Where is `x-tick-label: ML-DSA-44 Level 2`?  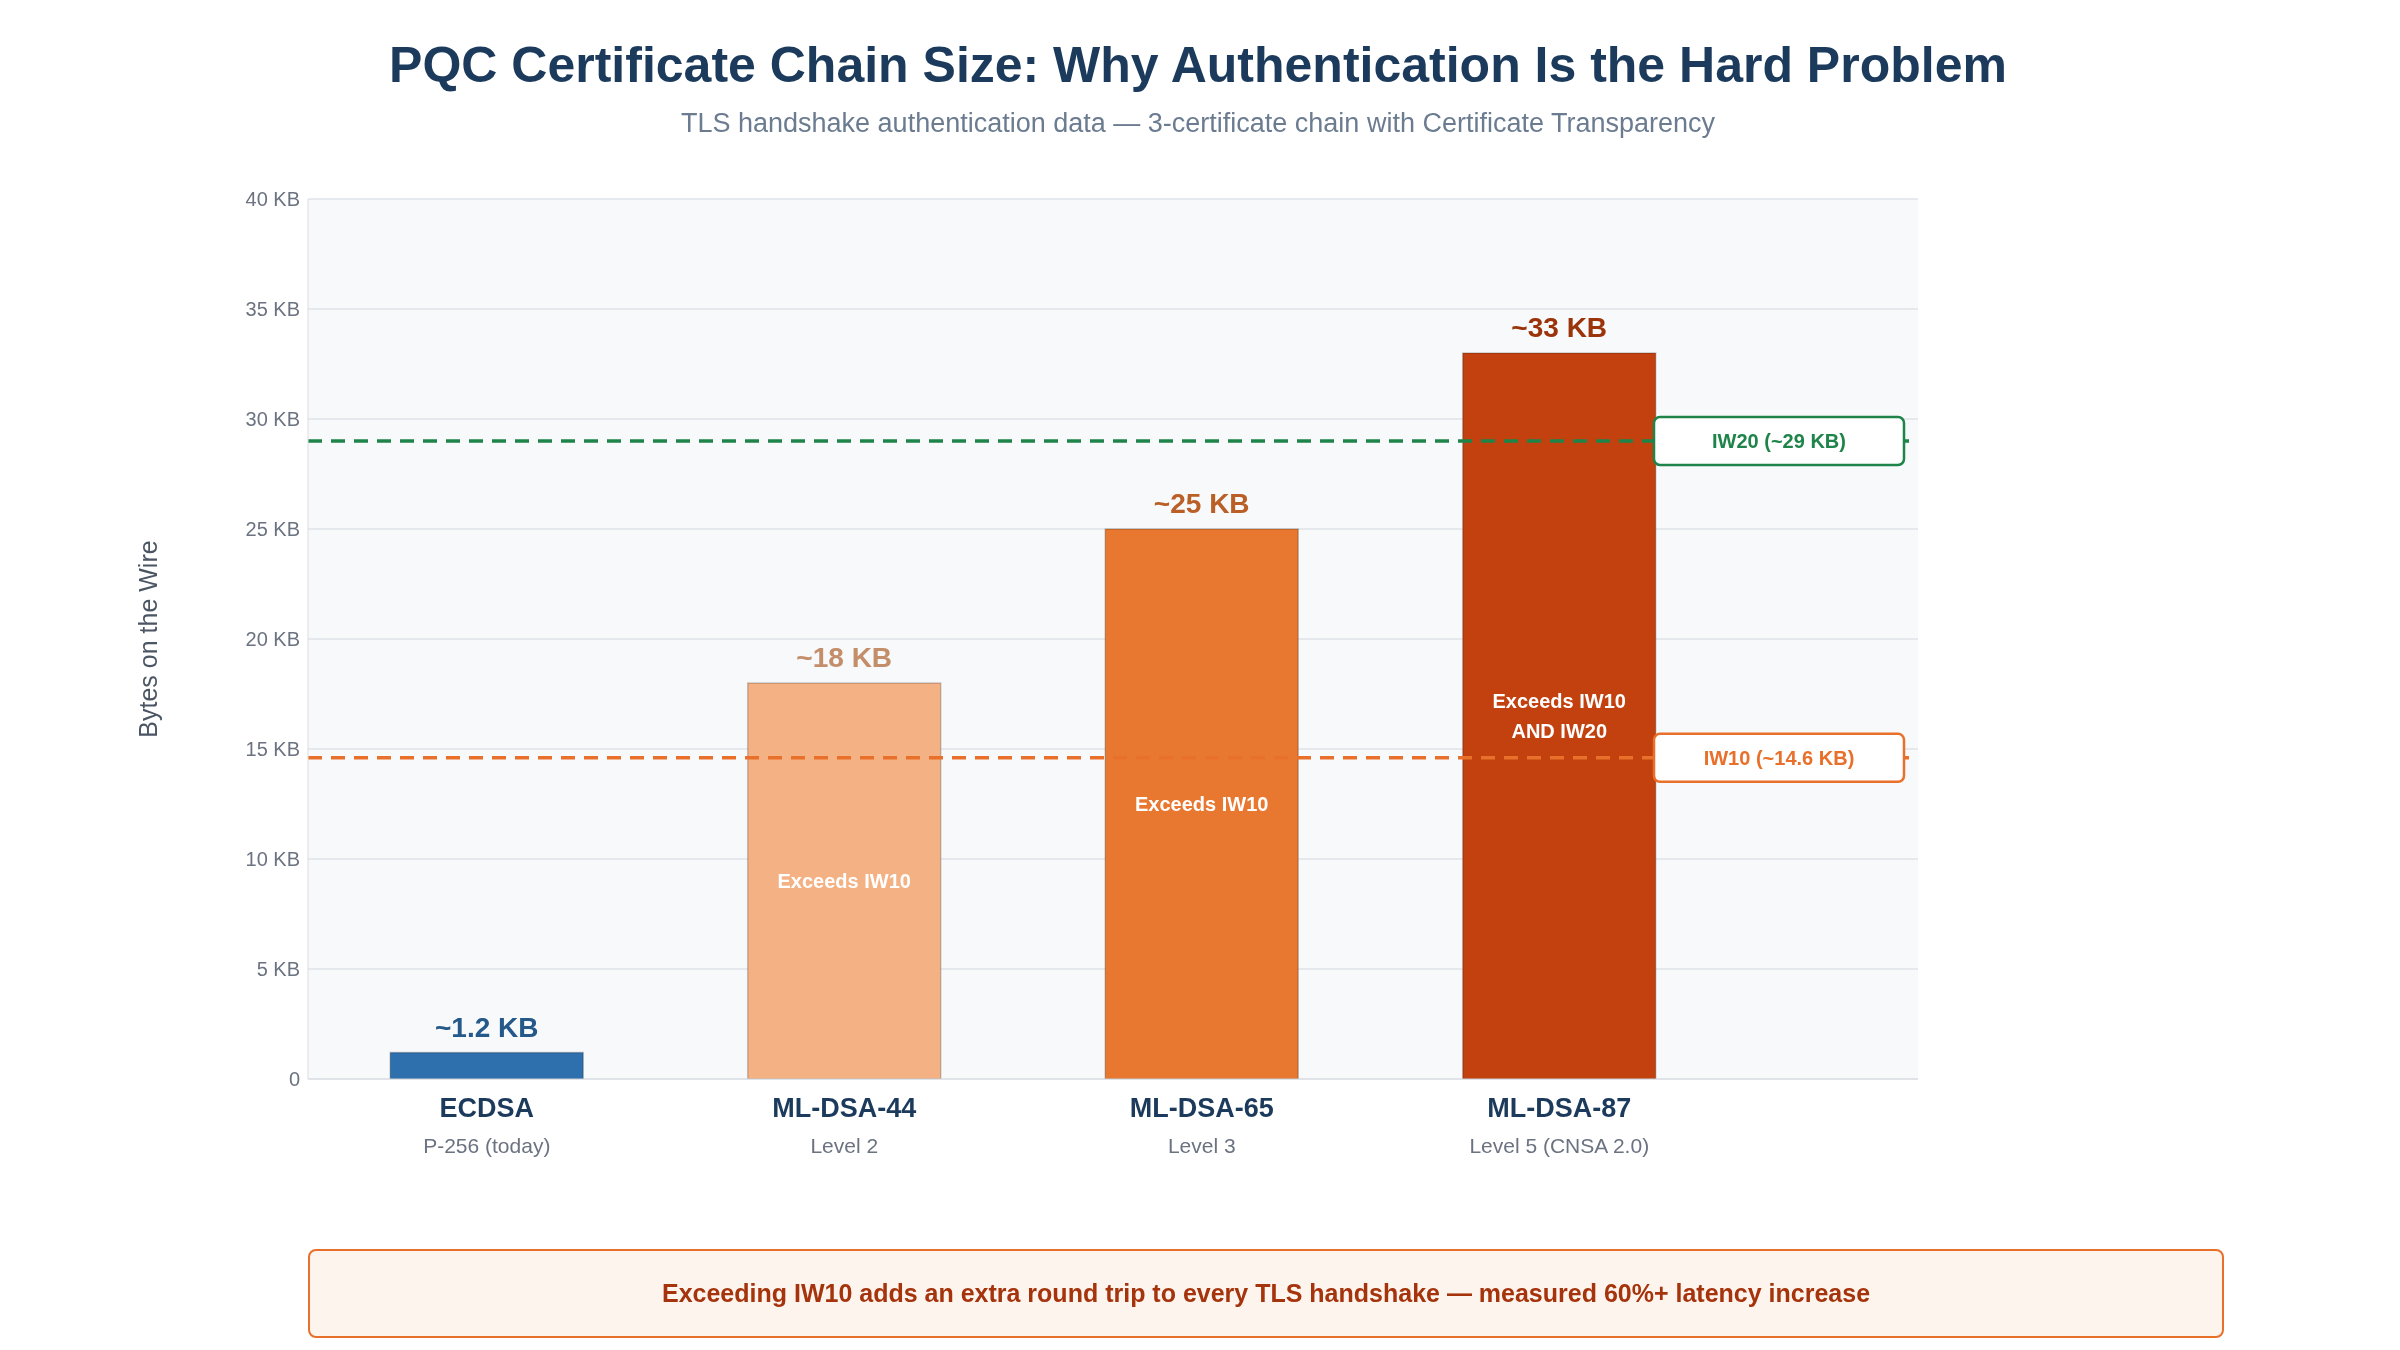 x-tick-label: ML-DSA-44 Level 2 is located at coordinates (844, 1125).